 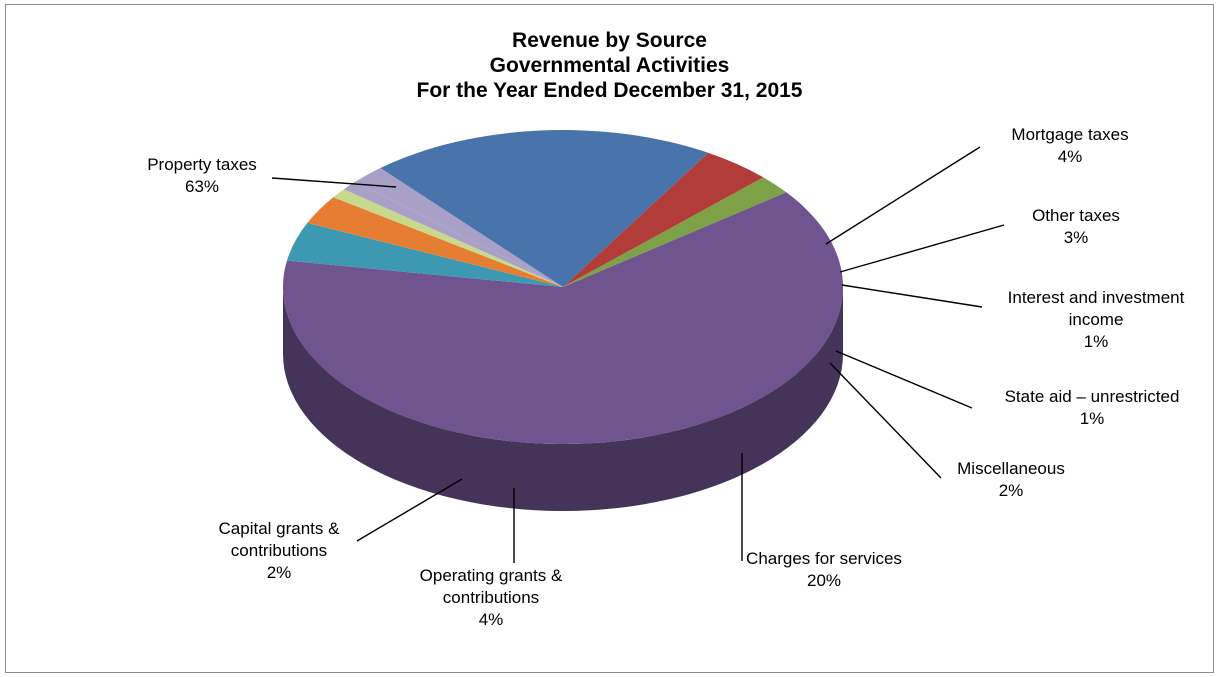 What do you see at coordinates (1096, 297) in the screenshot?
I see `slice-label-3-line-0: Interest and investment` at bounding box center [1096, 297].